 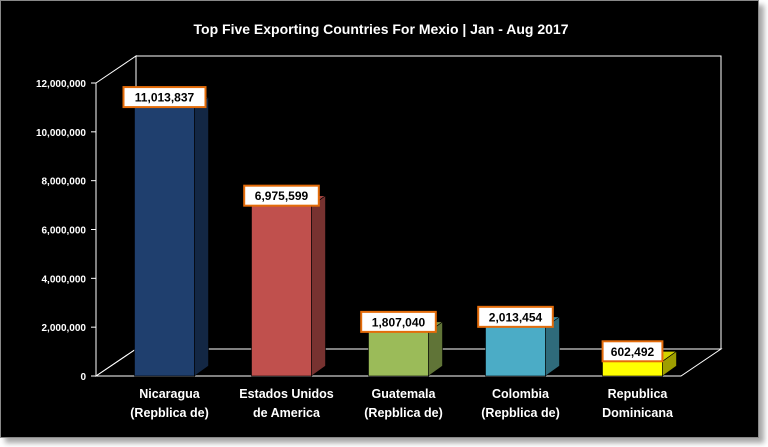 I want to click on category-label-line: Dominicana, so click(x=638, y=413).